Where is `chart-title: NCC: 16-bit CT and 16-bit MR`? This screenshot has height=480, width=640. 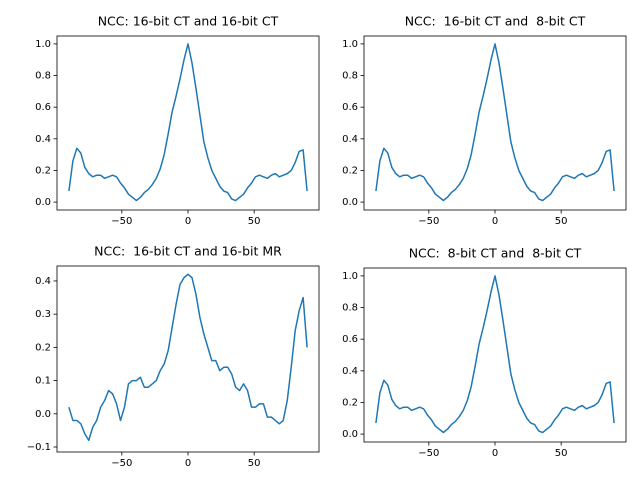 chart-title: NCC: 16-bit CT and 16-bit MR is located at coordinates (188, 251).